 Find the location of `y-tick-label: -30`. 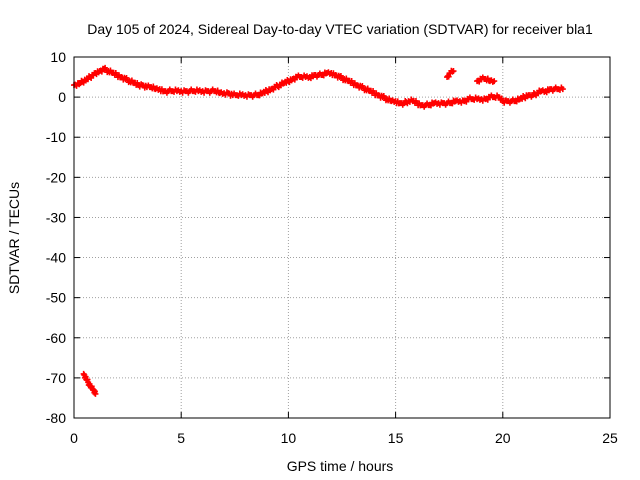

y-tick-label: -30 is located at coordinates (56, 217).